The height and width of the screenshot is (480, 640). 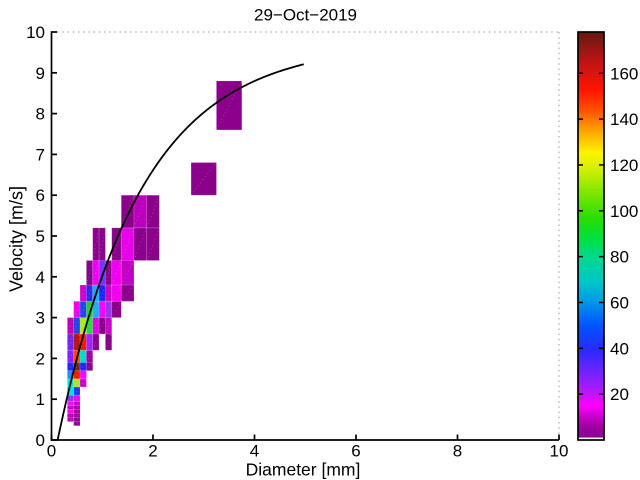 What do you see at coordinates (305, 15) in the screenshot?
I see `svg-text: 29−Oct−2019` at bounding box center [305, 15].